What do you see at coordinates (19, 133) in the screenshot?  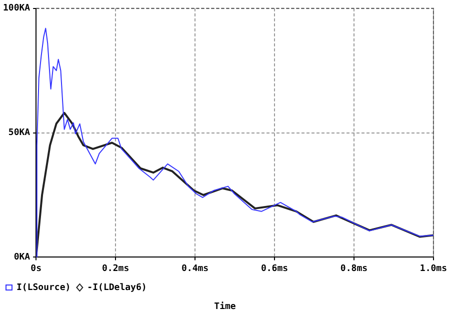 I see `y-tick-label: 50KA` at bounding box center [19, 133].